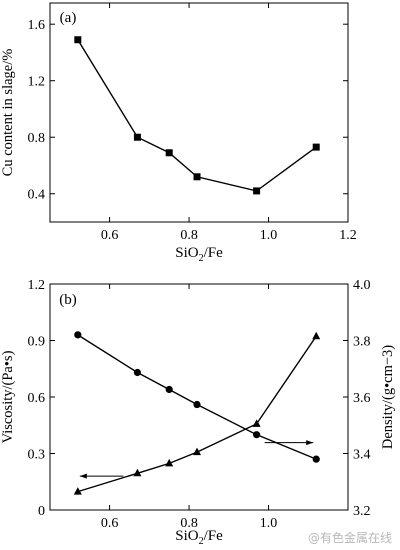 The height and width of the screenshot is (550, 400). Describe the element at coordinates (269, 523) in the screenshot. I see `panel-b-x-tick-label: 1.0` at that location.